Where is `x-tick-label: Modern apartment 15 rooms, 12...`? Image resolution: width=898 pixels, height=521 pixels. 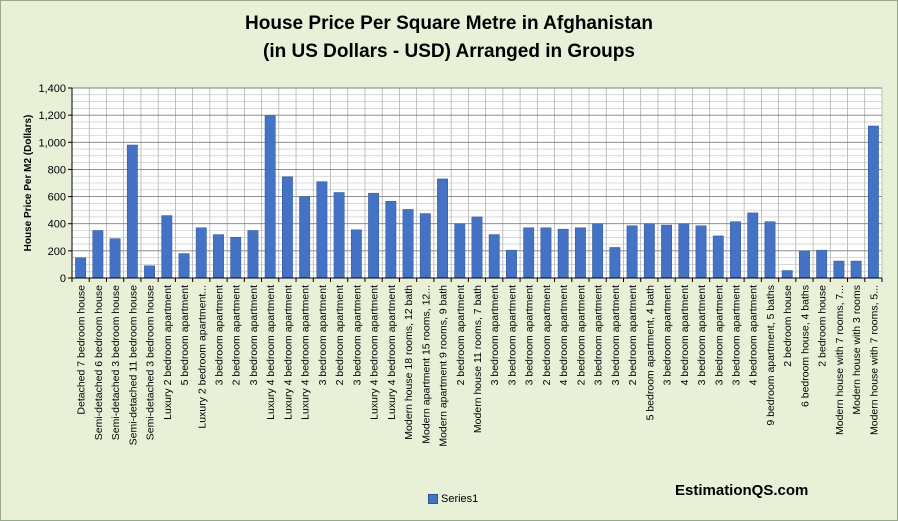 x-tick-label: Modern apartment 15 rooms, 12... is located at coordinates (426, 364).